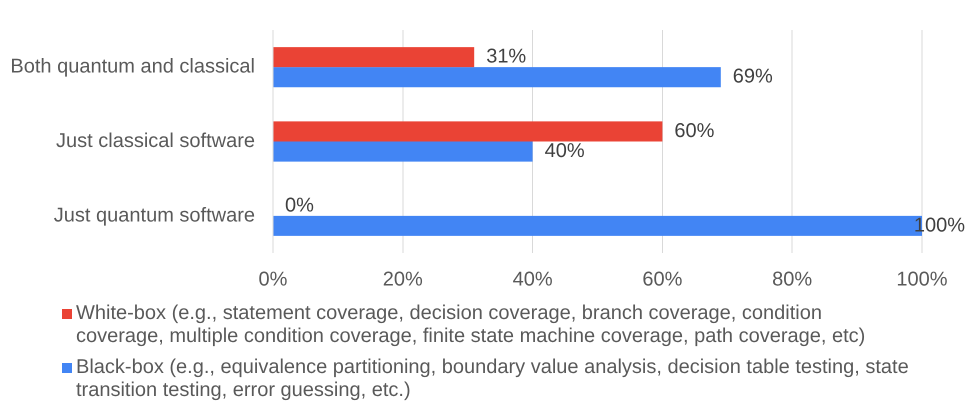 Image resolution: width=967 pixels, height=405 pixels. Describe the element at coordinates (753, 77) in the screenshot. I see `data-label: 69%` at that location.